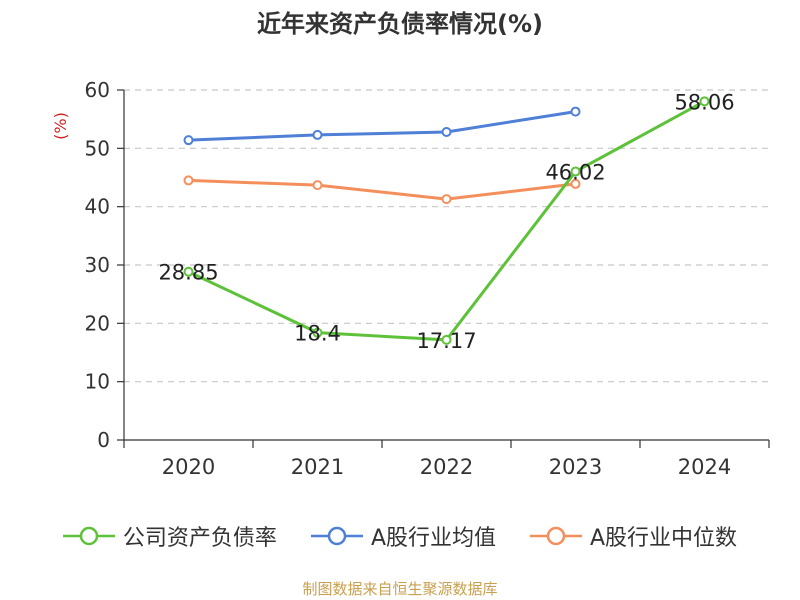 The image size is (800, 600). Describe the element at coordinates (97, 323) in the screenshot. I see `y-tick-label: 20` at that location.